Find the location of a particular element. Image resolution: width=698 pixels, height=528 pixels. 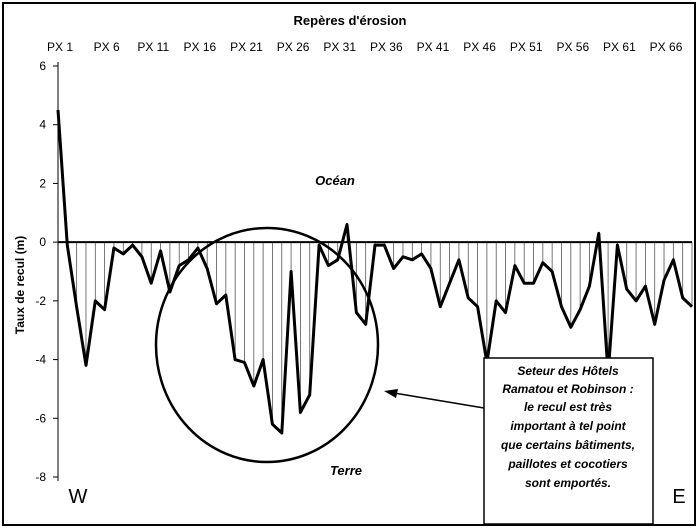

y-tick-label: 6 is located at coordinates (42, 66).